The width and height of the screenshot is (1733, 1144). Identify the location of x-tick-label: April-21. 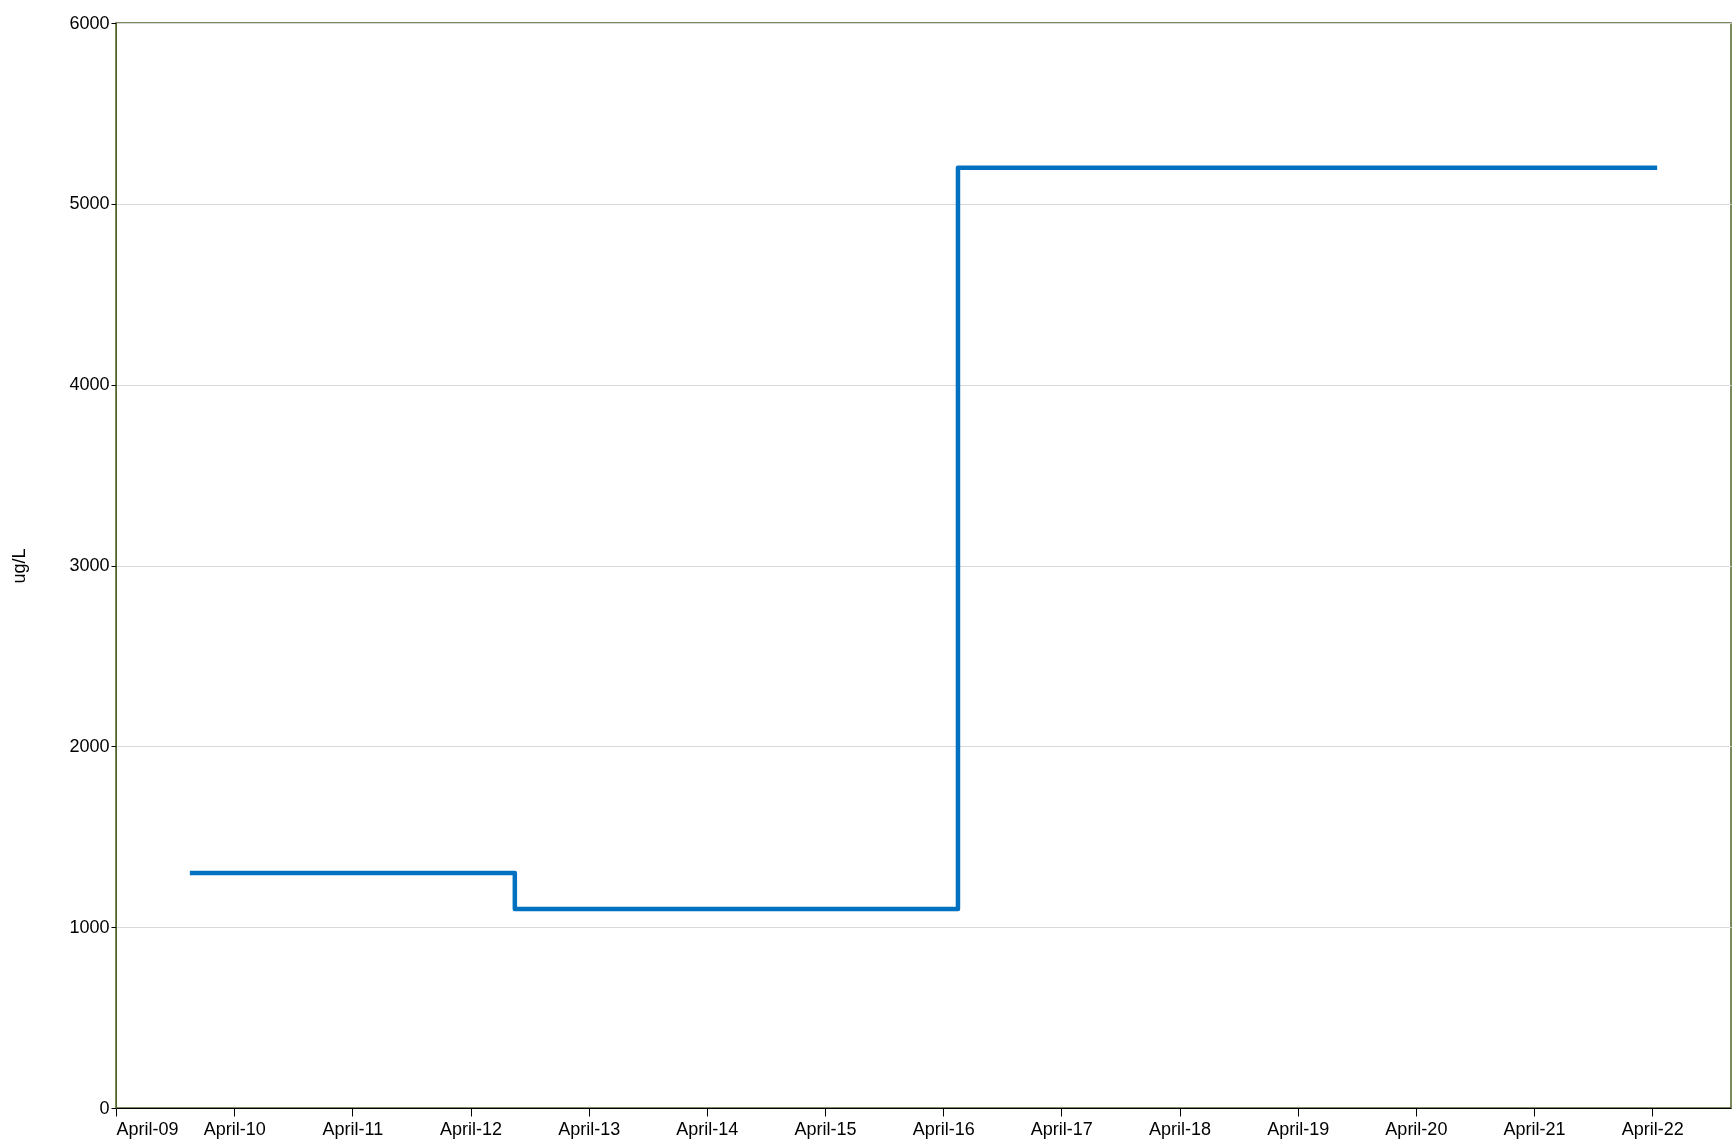
(1534, 1128).